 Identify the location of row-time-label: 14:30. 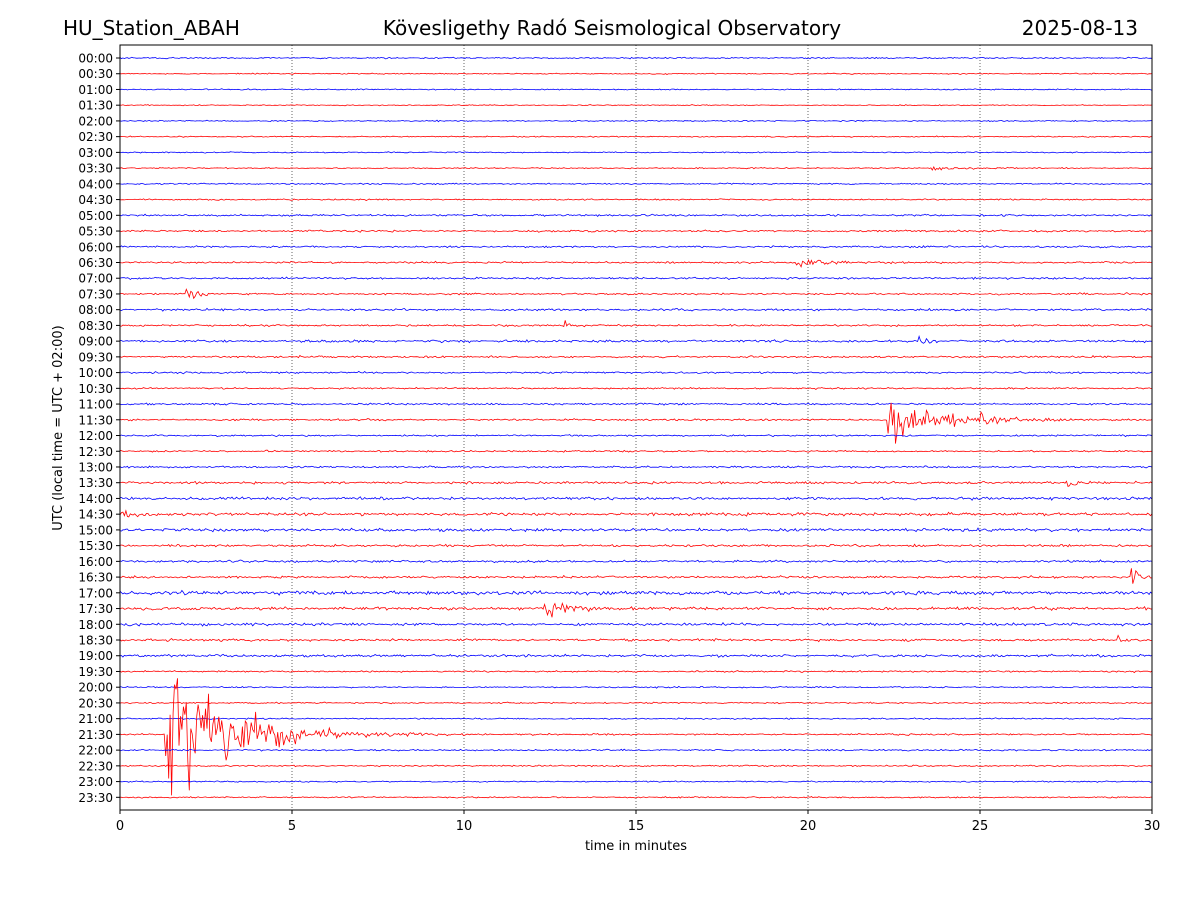
(95, 515).